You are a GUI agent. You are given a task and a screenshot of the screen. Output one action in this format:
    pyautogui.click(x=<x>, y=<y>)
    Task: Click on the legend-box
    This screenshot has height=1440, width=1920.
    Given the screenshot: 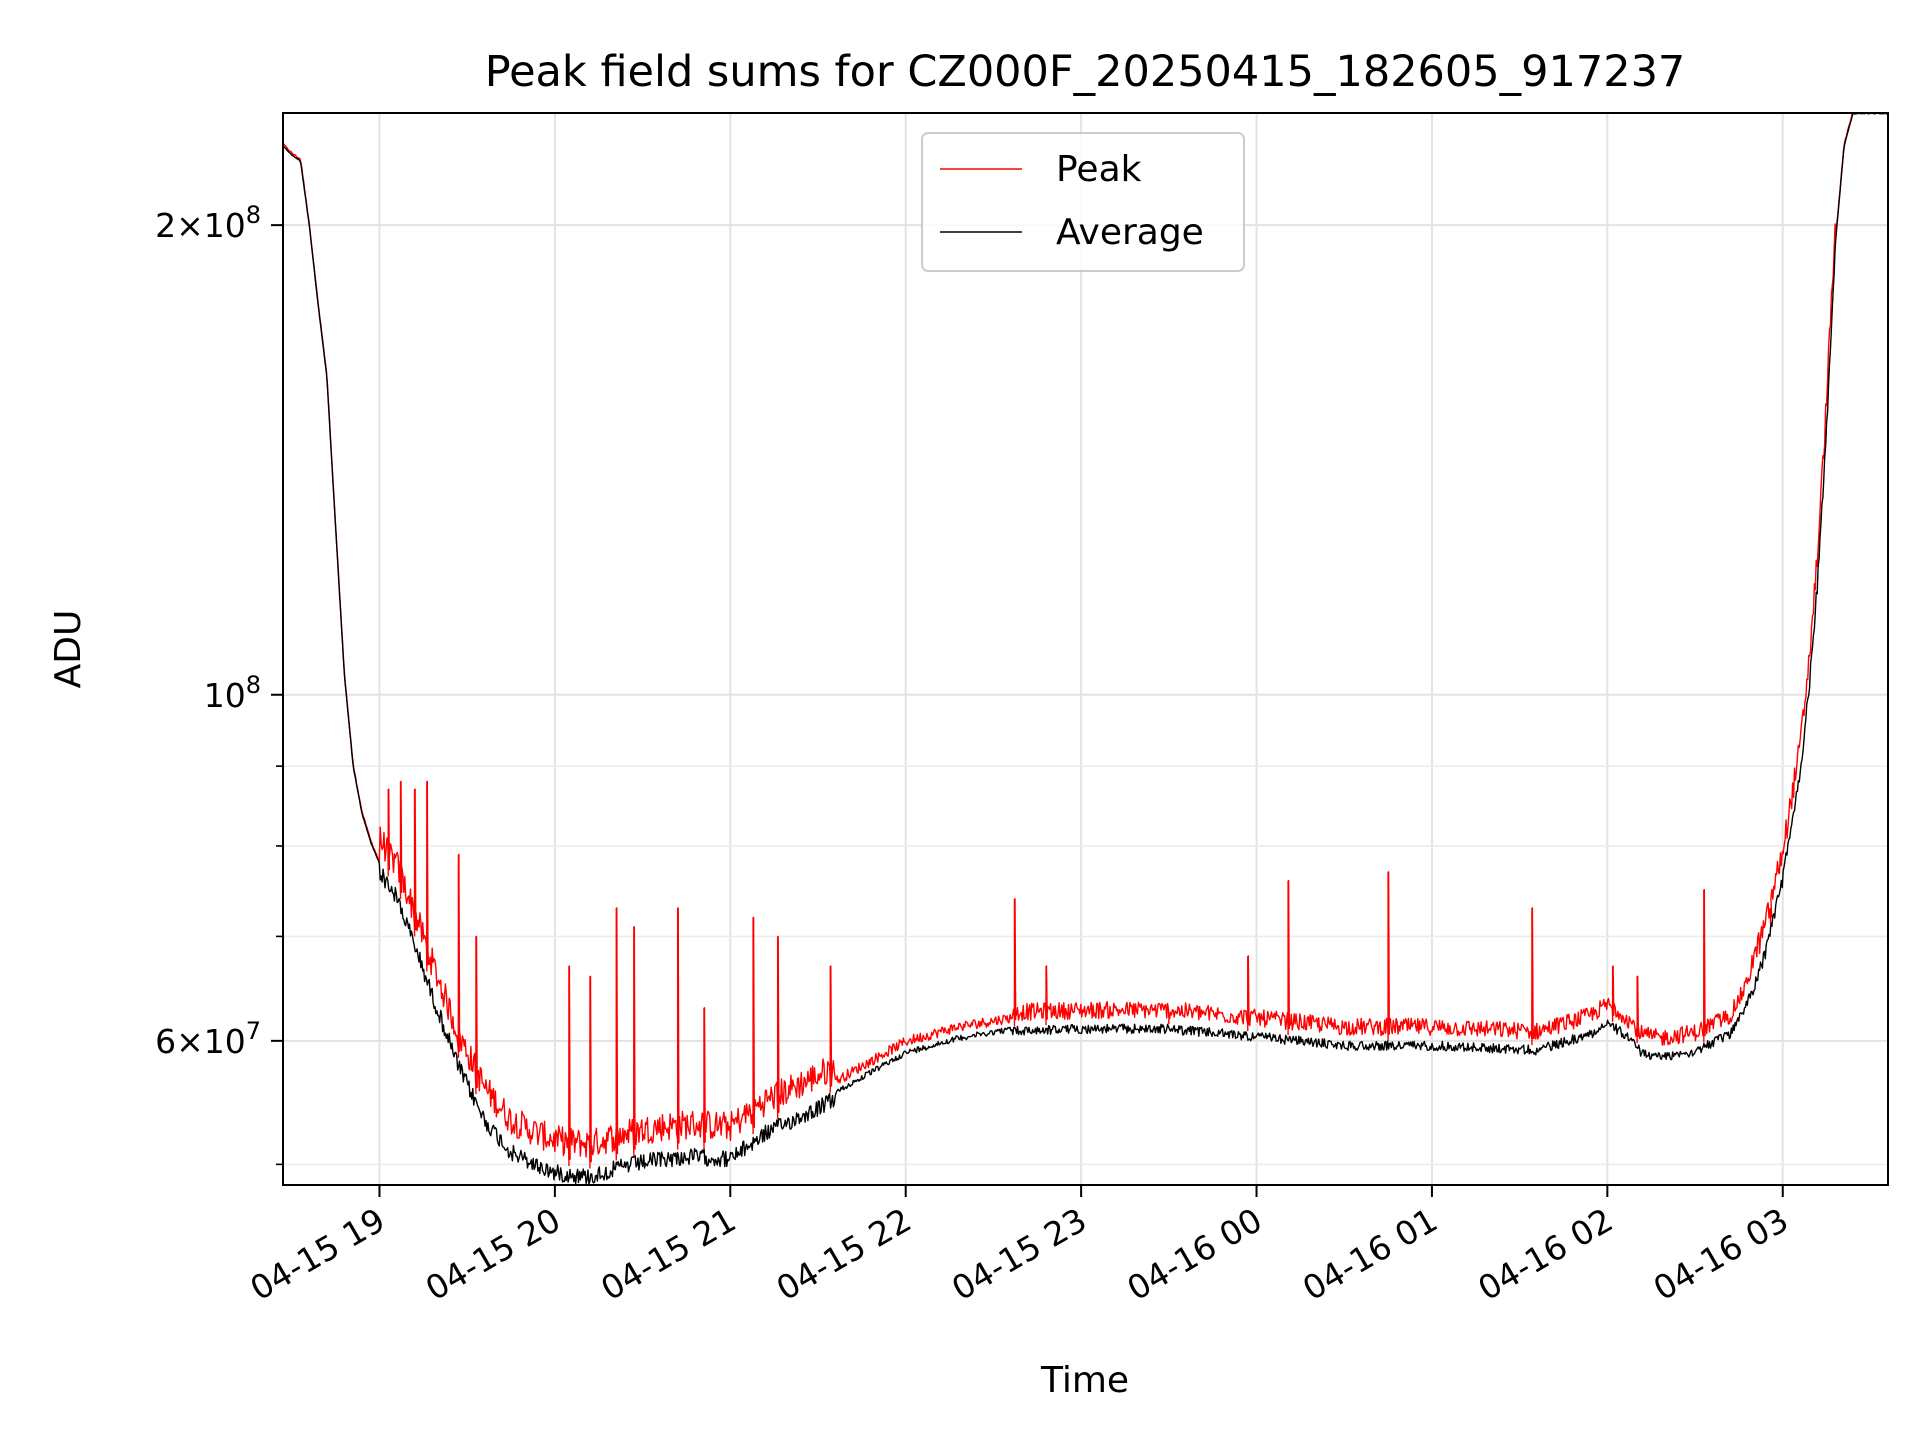 What is the action you would take?
    pyautogui.click(x=1083, y=202)
    